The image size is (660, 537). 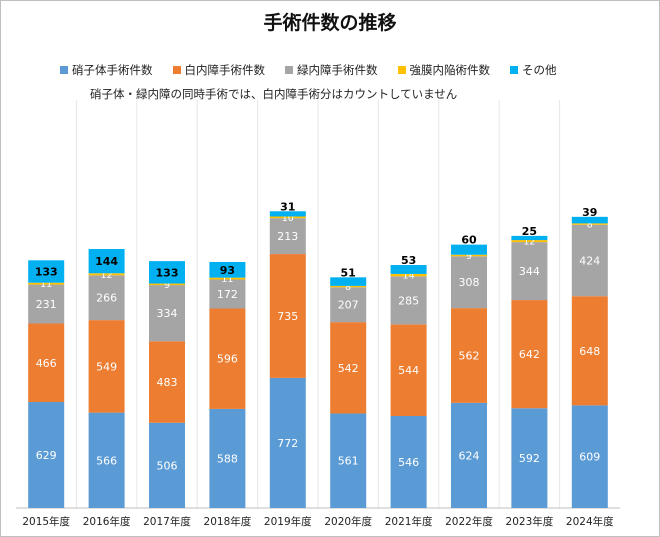 I want to click on data-label: 334, so click(x=167, y=313).